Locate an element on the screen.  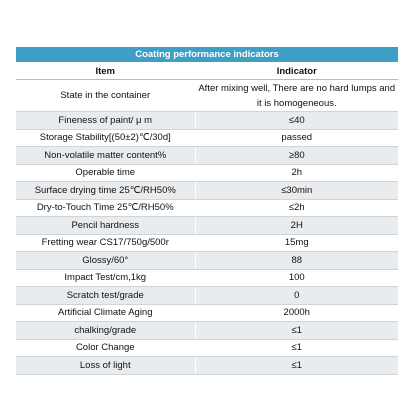
item-cell: Artificial Climate Aging is located at coordinates (106, 313).